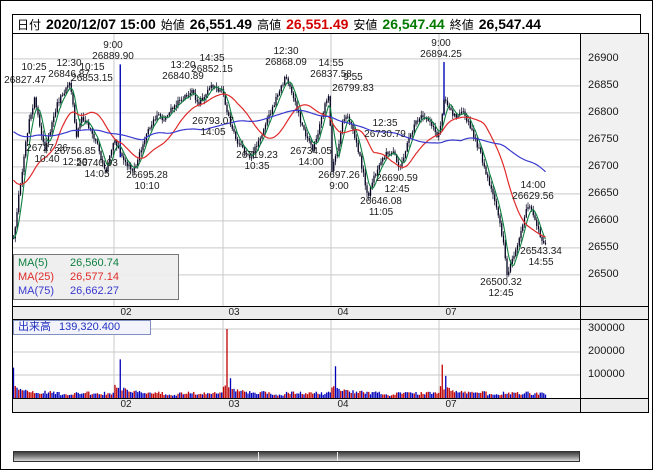 Image resolution: width=653 pixels, height=470 pixels. I want to click on price-tick-label: 26500, so click(603, 273).